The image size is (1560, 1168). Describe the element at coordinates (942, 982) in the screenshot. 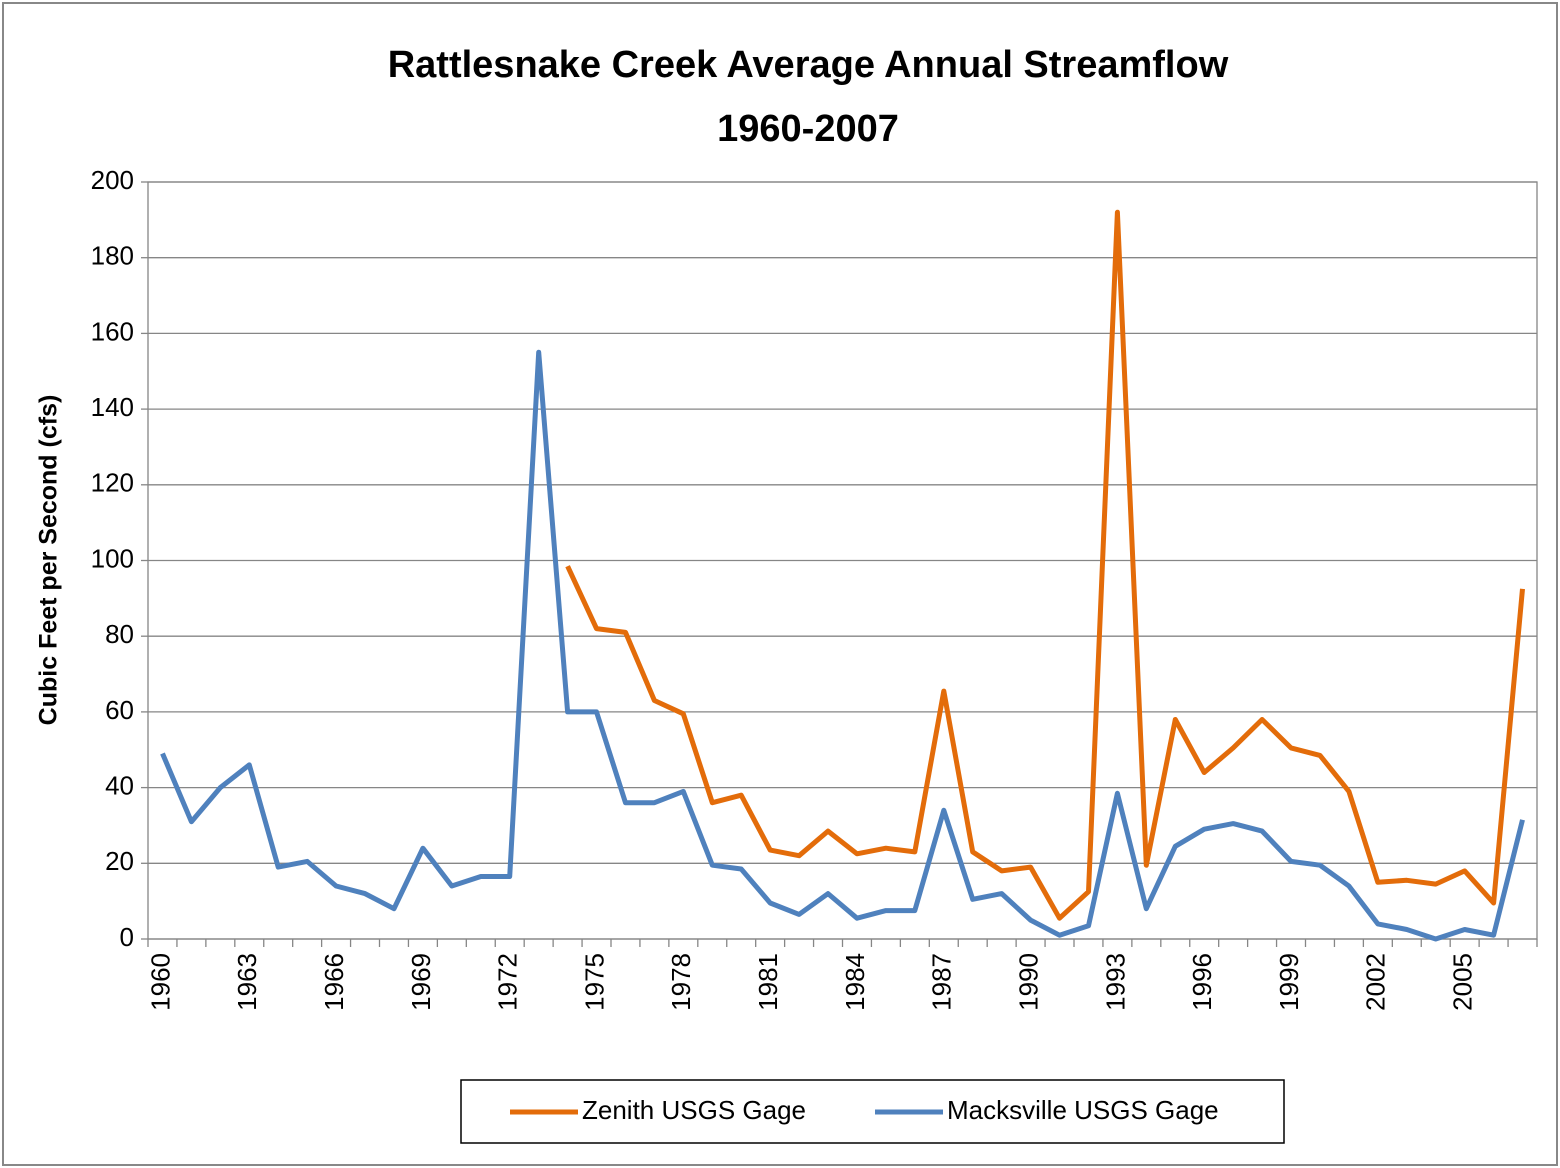

I see `x-tick-label: 1987` at that location.